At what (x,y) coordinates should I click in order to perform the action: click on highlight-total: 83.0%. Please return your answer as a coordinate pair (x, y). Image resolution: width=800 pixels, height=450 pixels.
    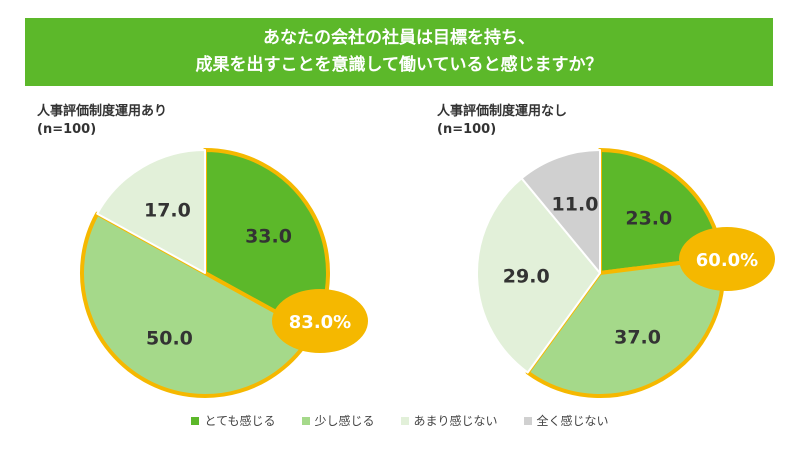
    Looking at the image, I should click on (320, 322).